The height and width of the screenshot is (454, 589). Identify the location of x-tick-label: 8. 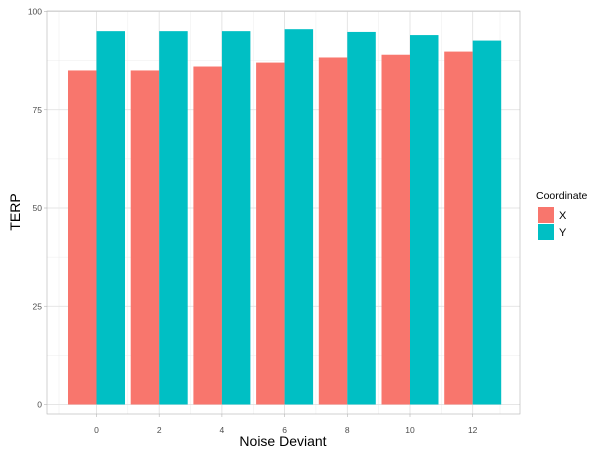
(347, 430).